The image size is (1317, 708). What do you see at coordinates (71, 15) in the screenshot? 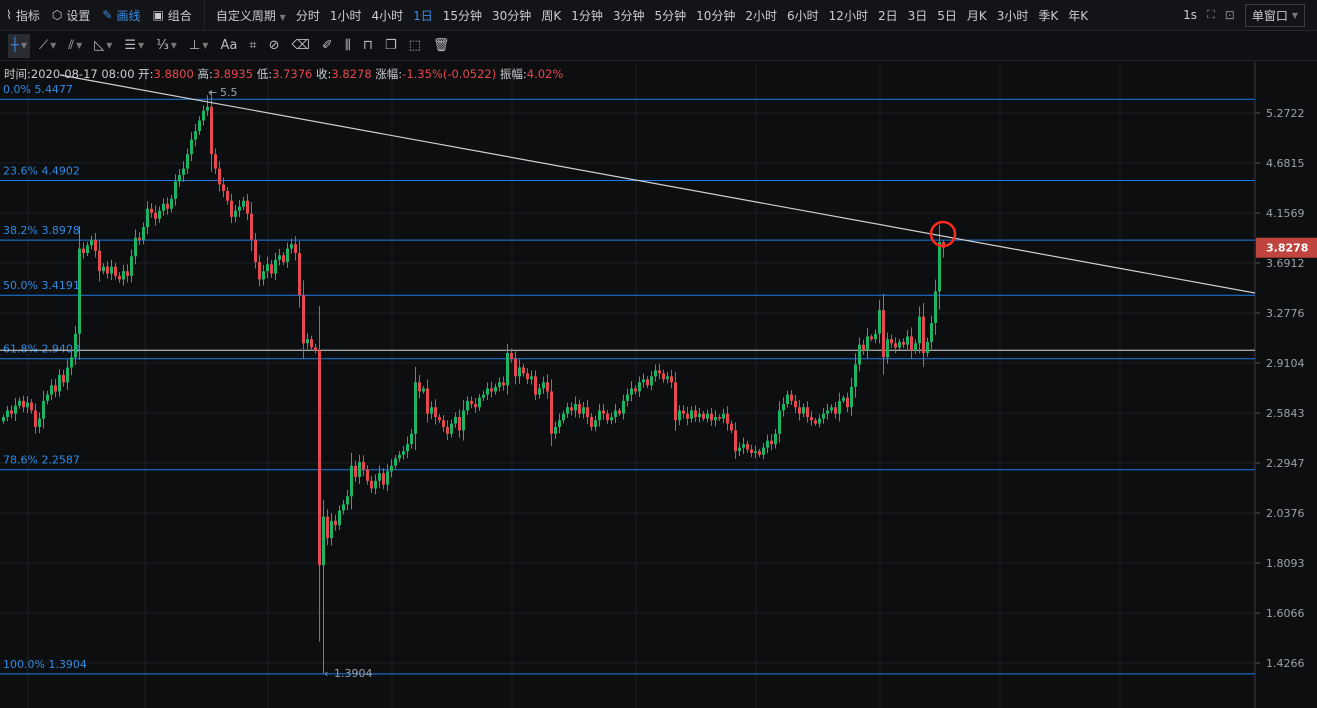
I see `top-button-1: ⬡ 设置` at bounding box center [71, 15].